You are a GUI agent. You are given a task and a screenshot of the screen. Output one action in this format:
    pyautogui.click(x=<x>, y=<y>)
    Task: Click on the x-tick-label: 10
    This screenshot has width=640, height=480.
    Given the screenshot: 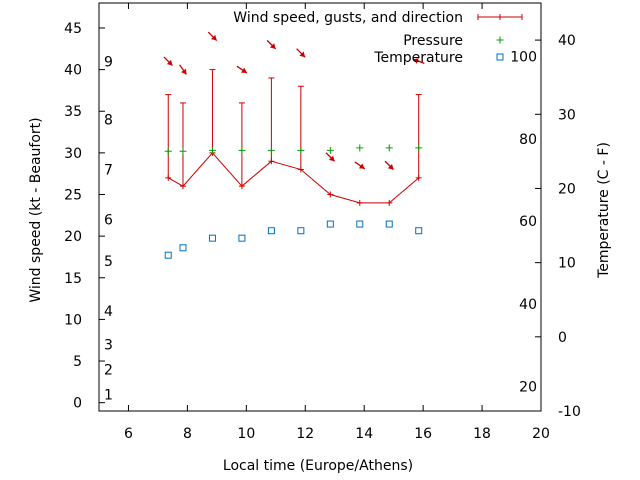 What is the action you would take?
    pyautogui.click(x=246, y=434)
    